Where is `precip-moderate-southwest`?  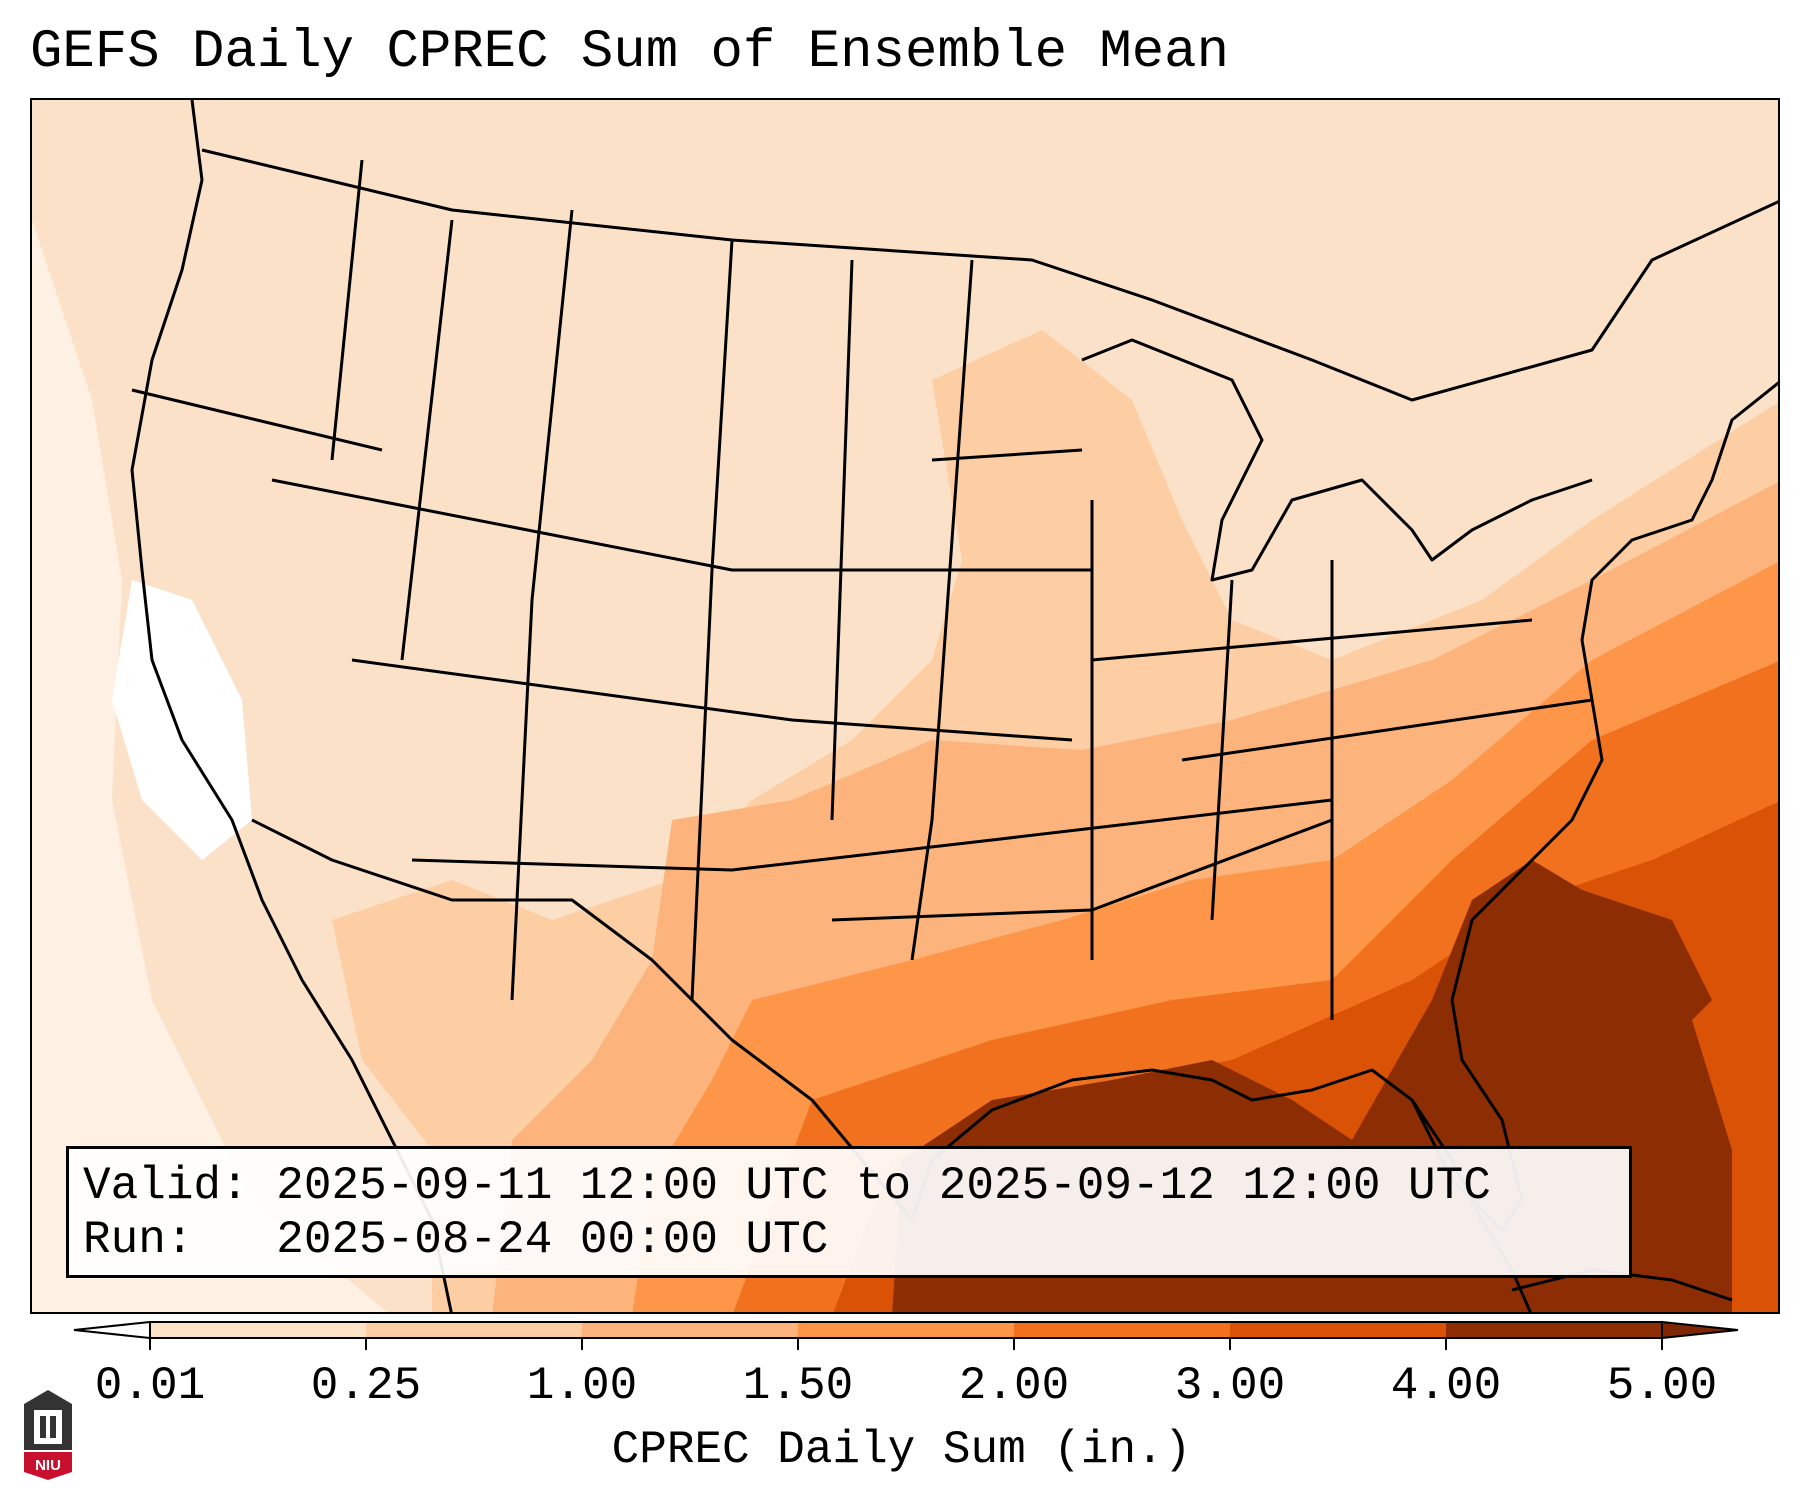
precip-moderate-southwest is located at coordinates (462, 1015).